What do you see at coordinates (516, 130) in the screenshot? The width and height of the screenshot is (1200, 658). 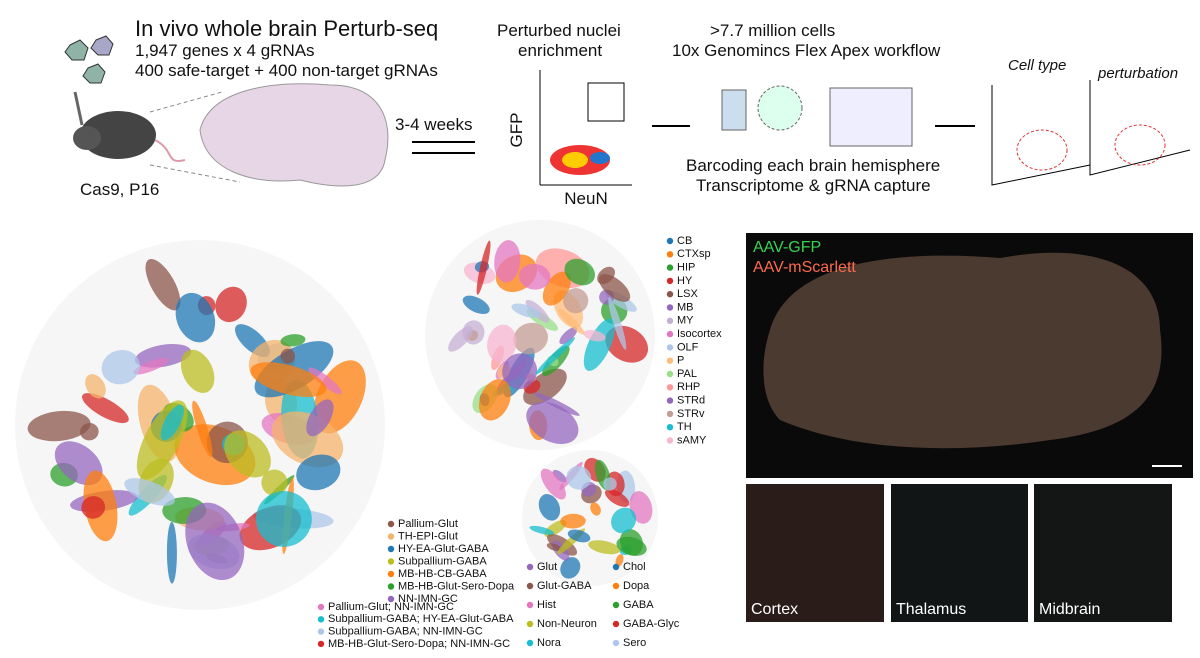 I see `facs-y-label: GFP` at bounding box center [516, 130].